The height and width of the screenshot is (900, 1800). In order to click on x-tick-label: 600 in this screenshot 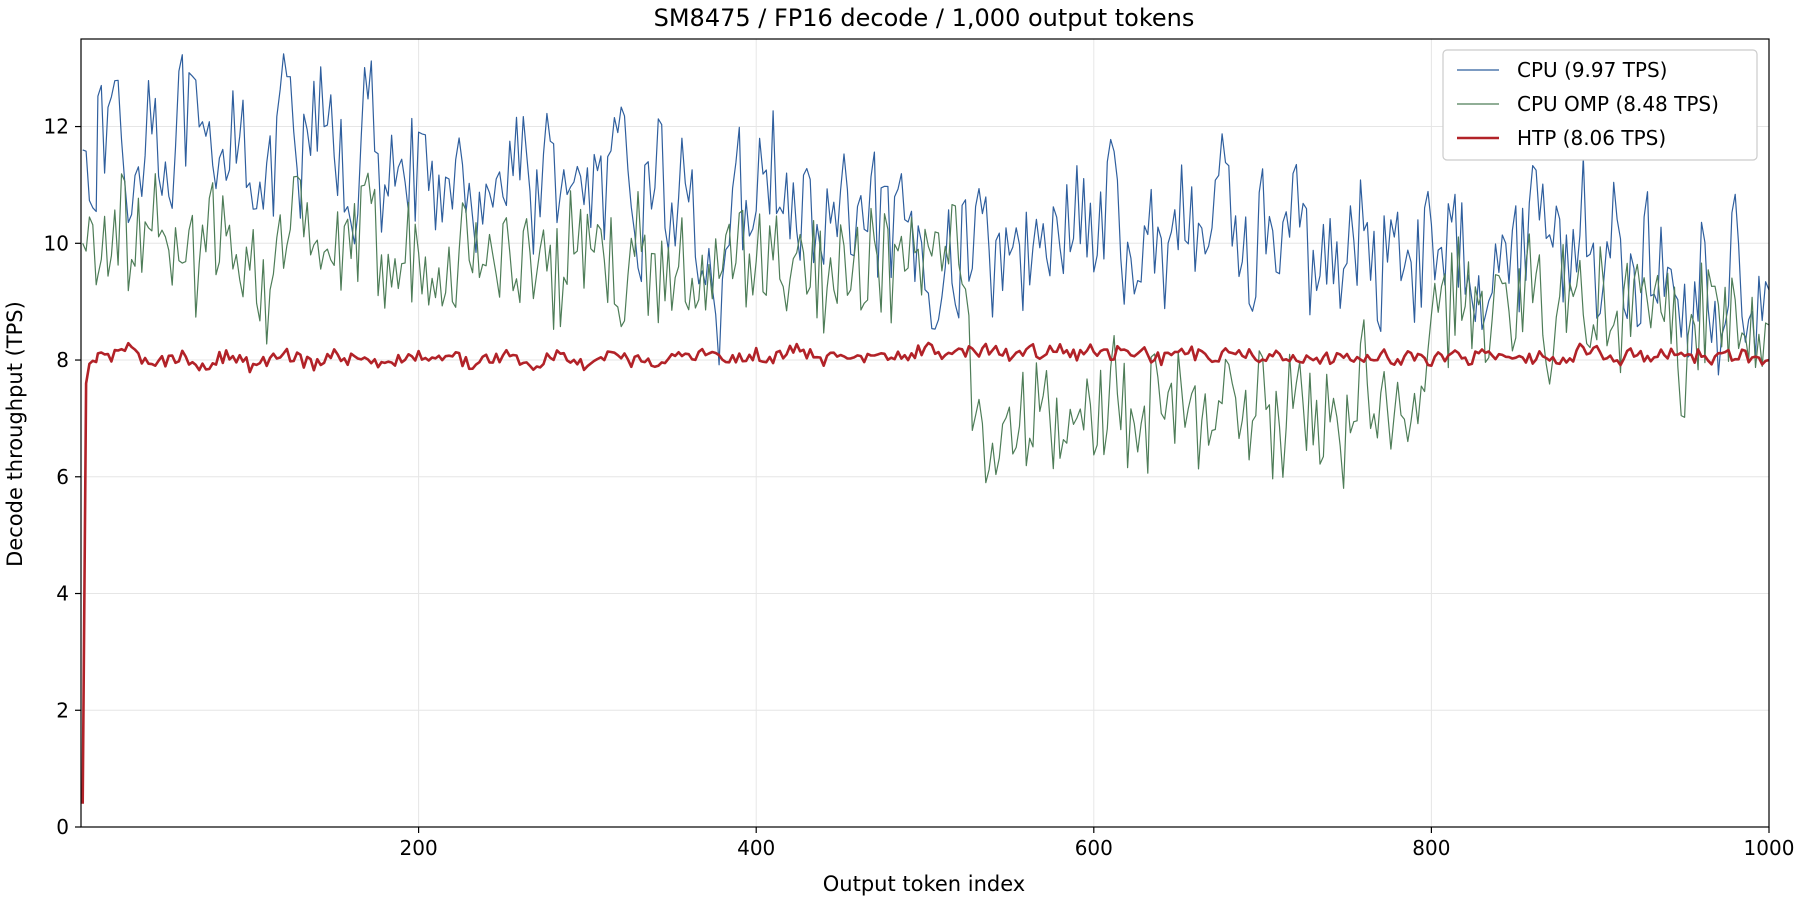, I will do `click(1094, 848)`.